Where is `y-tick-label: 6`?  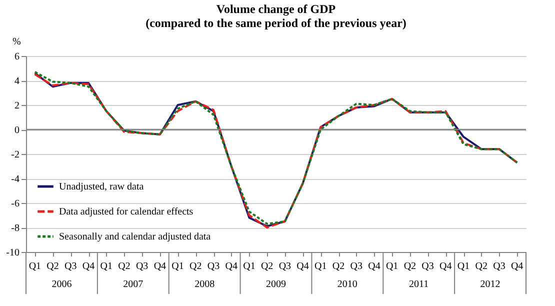 y-tick-label: 6 is located at coordinates (17, 57).